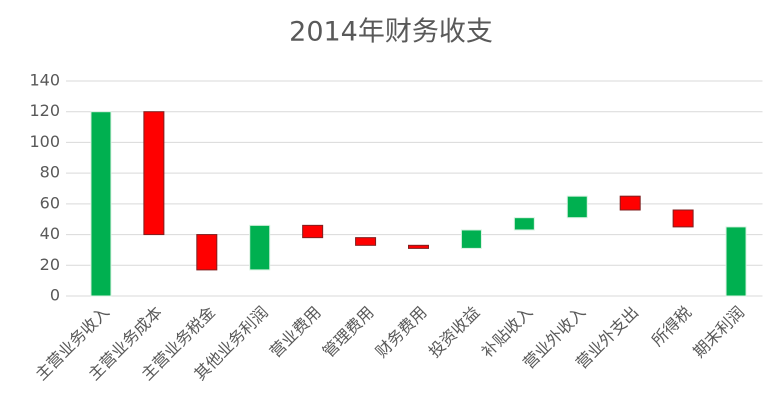 The height and width of the screenshot is (414, 775). I want to click on y-tick-label: 80, so click(50, 172).